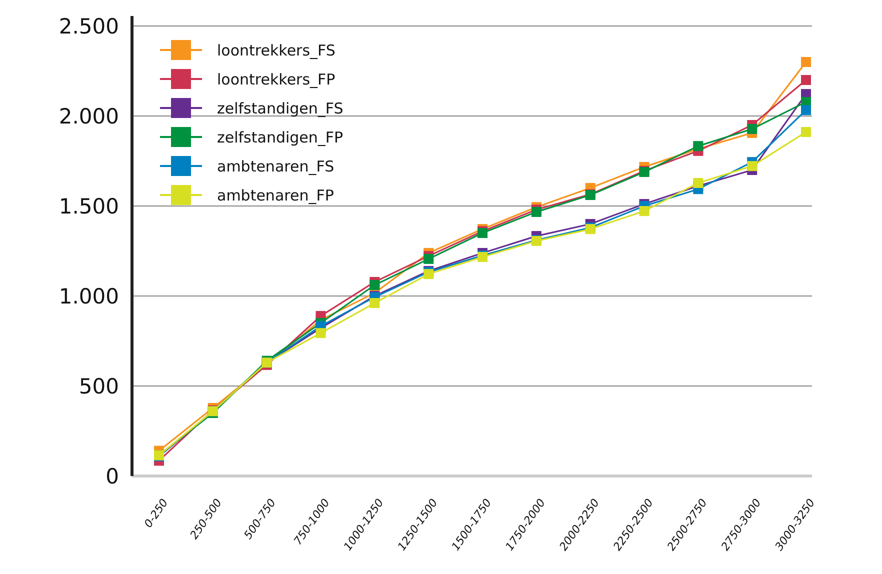 This screenshot has height=574, width=882. What do you see at coordinates (280, 108) in the screenshot?
I see `legend-label: zelfstandigen_FS` at bounding box center [280, 108].